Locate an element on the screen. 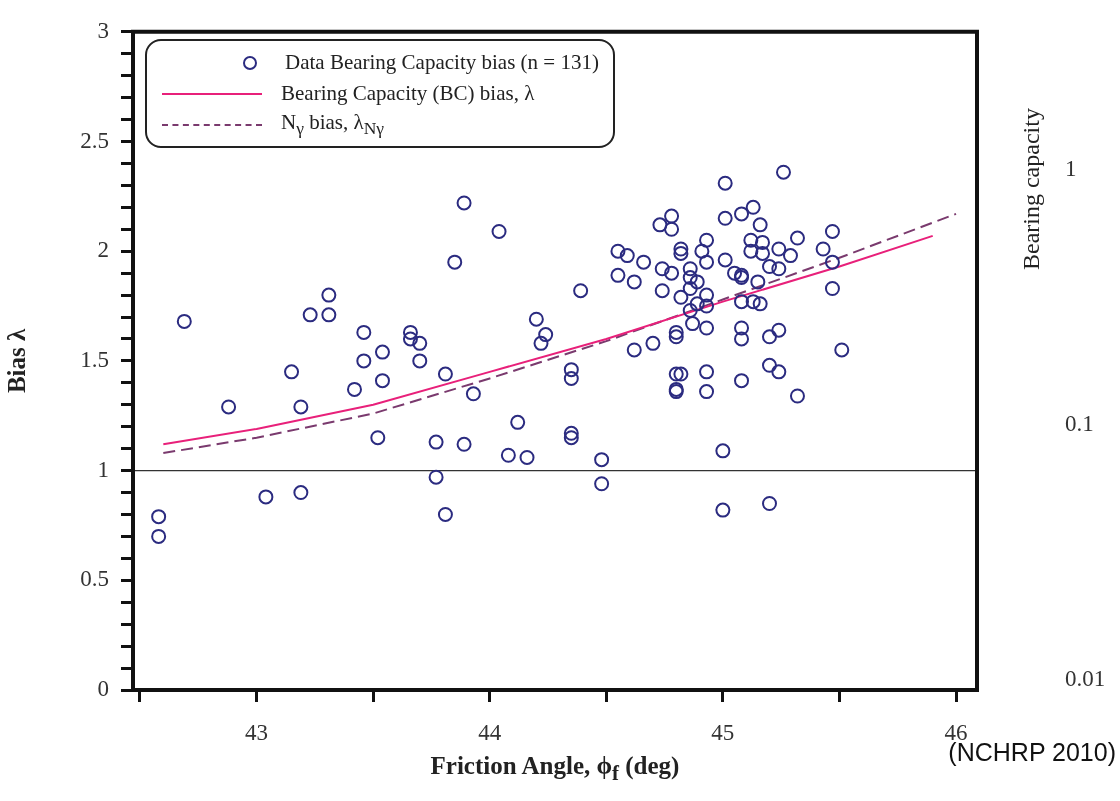 This screenshot has width=1120, height=801. legend-label: N$_{γ}$ bias, λ$_{Nγ}$ is located at coordinates (333, 124).